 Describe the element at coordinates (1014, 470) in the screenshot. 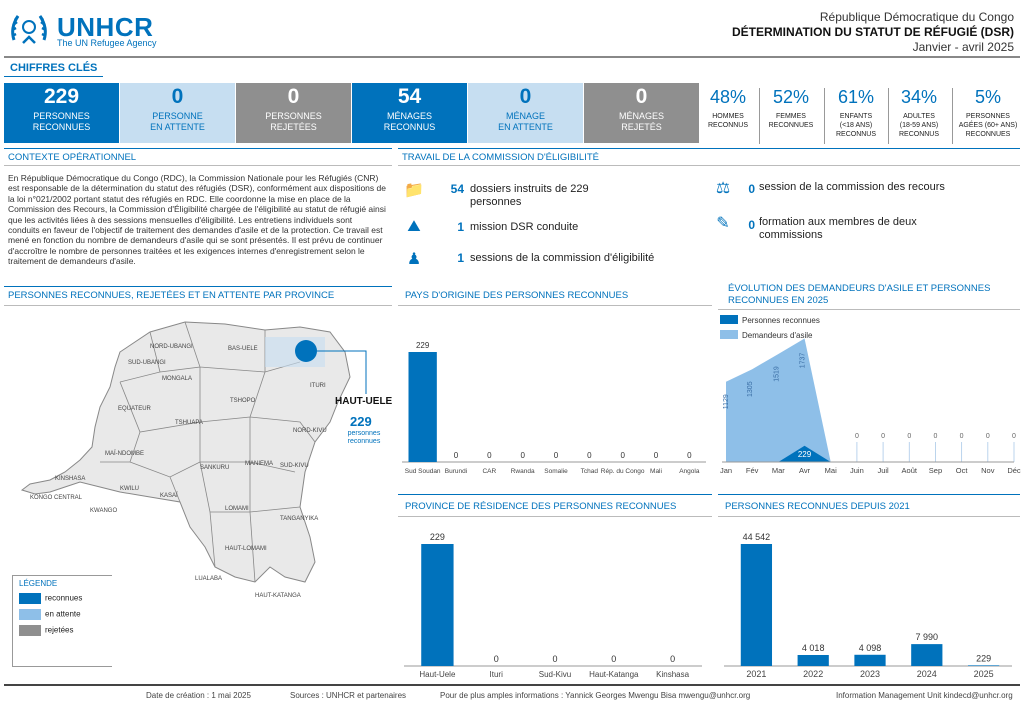

I see `chart-tick-label: Déc` at that location.